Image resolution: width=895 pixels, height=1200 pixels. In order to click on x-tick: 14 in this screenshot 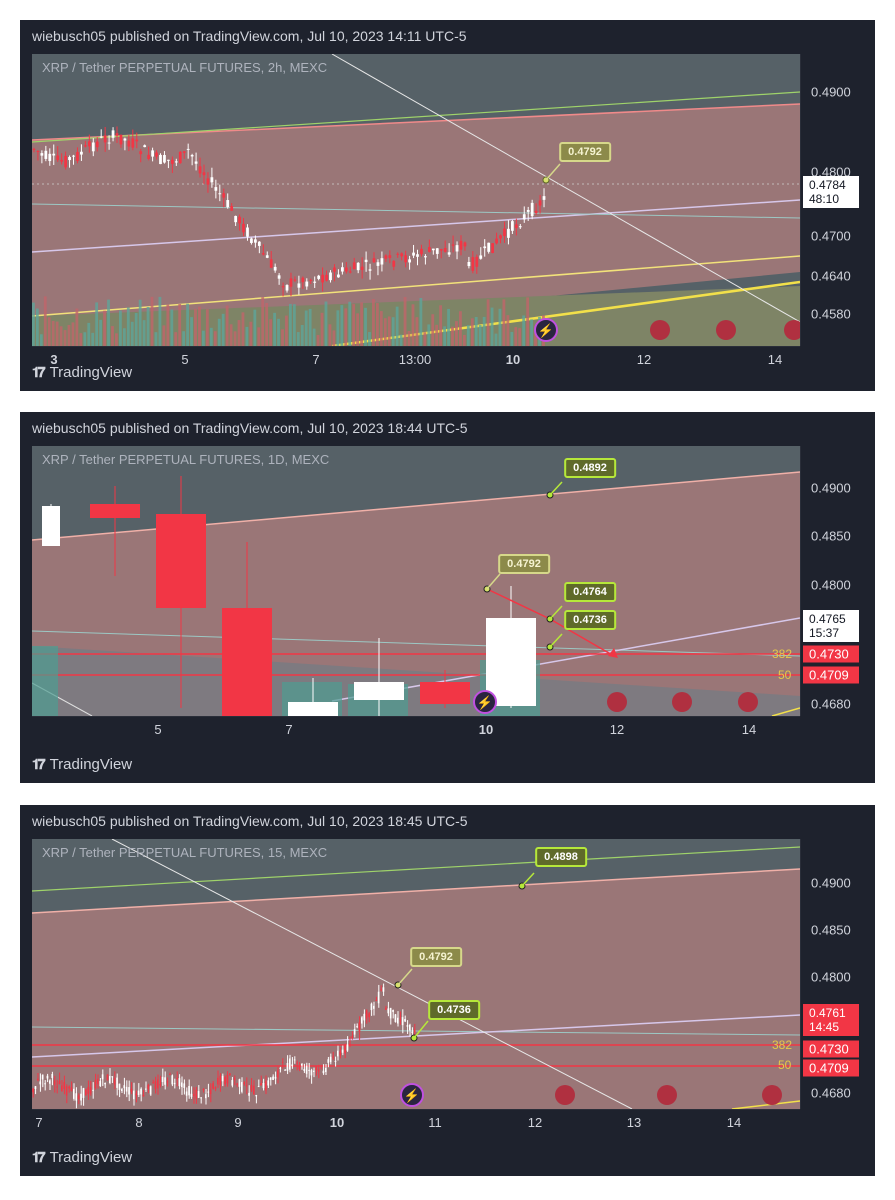, I will do `click(734, 1122)`.